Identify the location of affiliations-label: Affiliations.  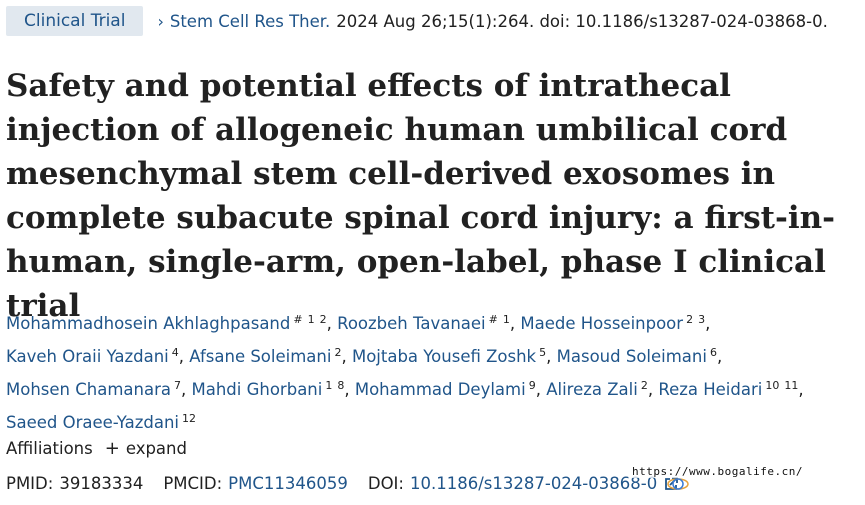
(49, 448).